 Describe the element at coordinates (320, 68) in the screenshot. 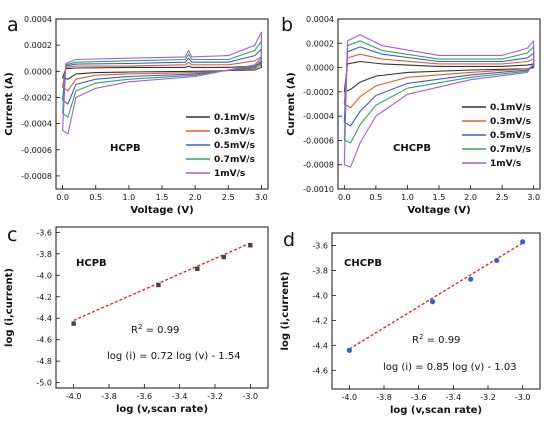

I see `y-tick-label: 0.0000` at that location.